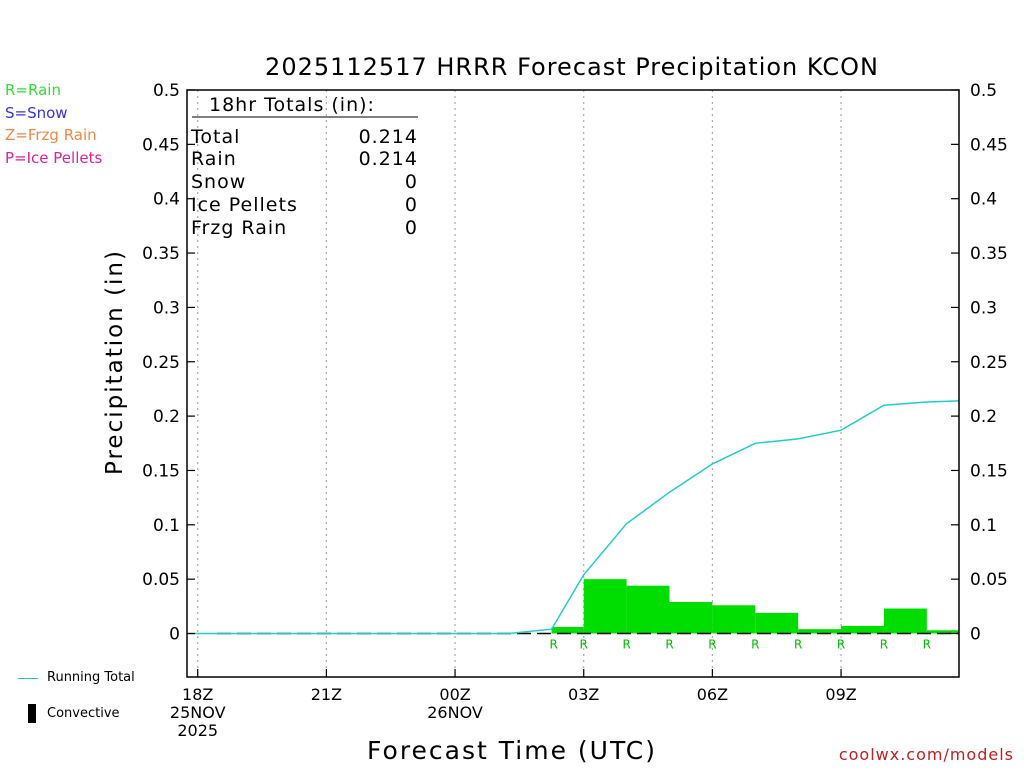  Describe the element at coordinates (115, 362) in the screenshot. I see `y-axis-label: Precipitation (in)` at that location.